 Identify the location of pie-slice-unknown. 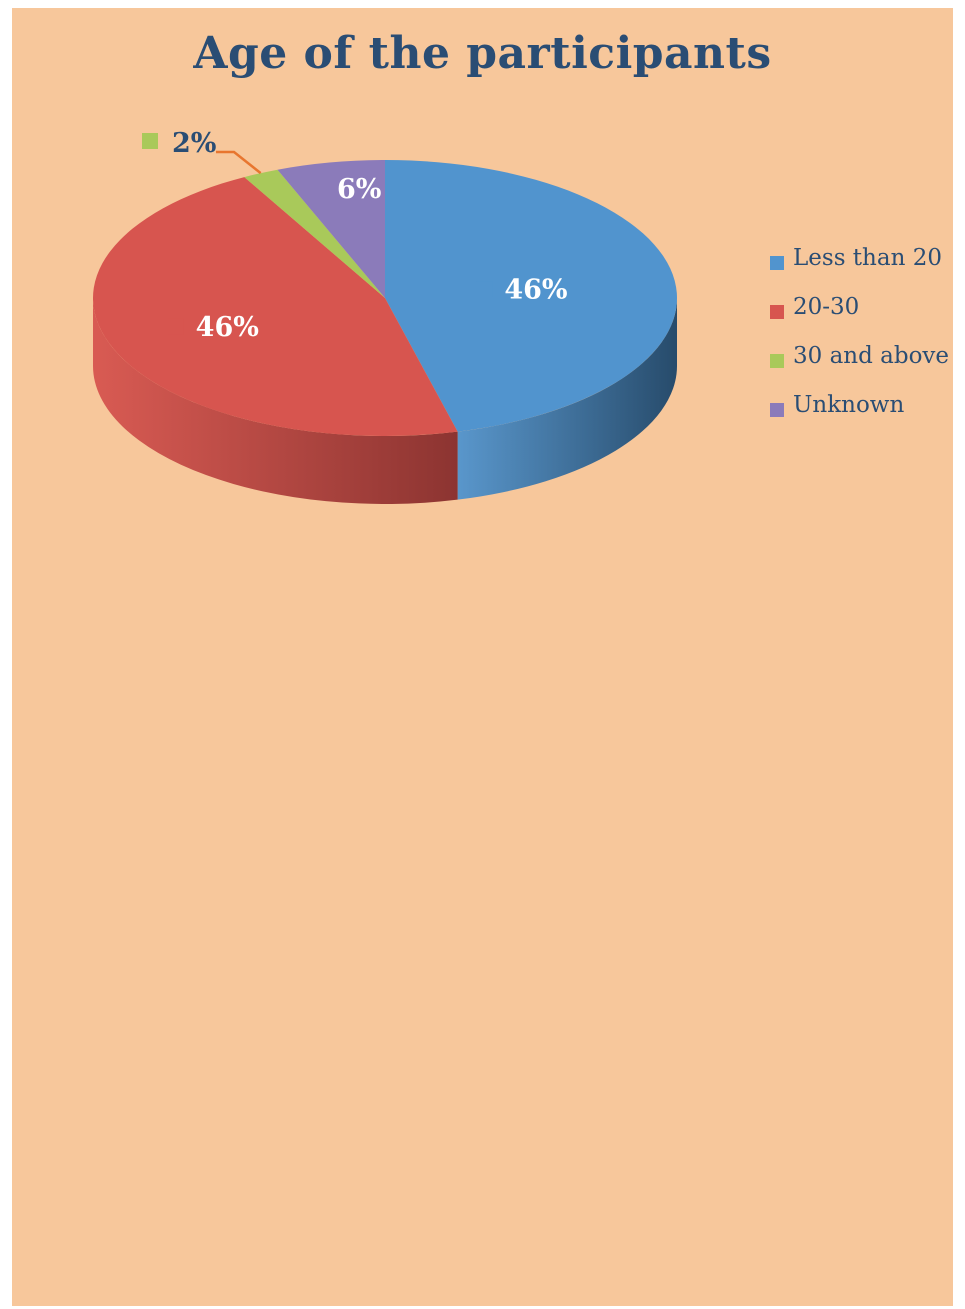
(331, 229).